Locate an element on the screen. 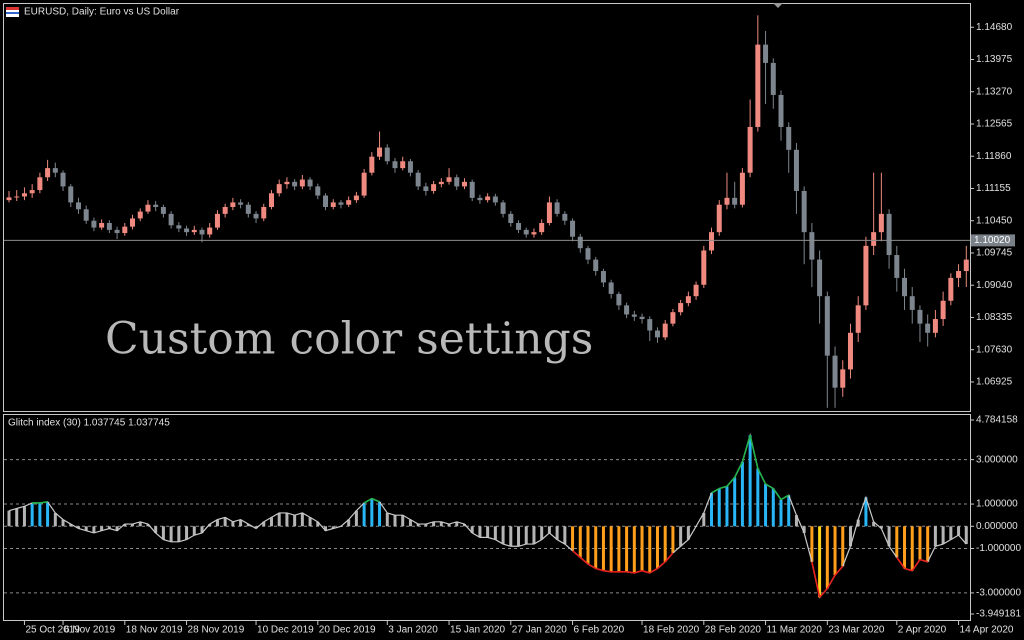 The height and width of the screenshot is (640, 1024). y-tick-label: 1.07630 is located at coordinates (994, 349).